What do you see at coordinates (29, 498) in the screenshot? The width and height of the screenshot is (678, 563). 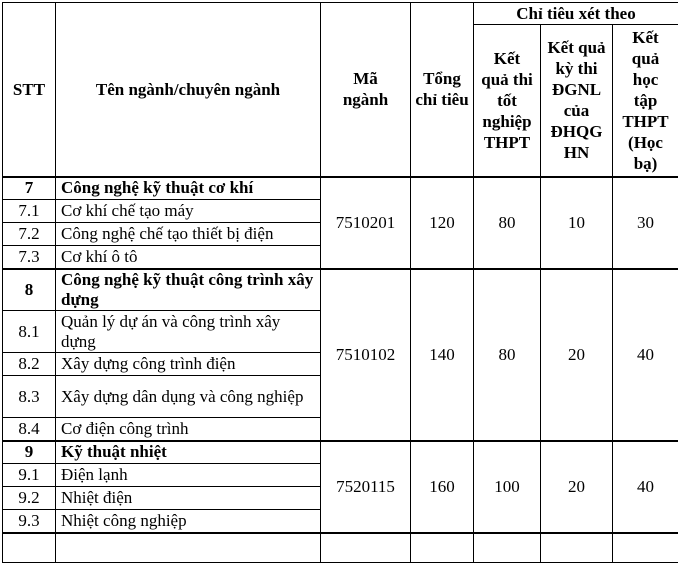 I see `stt-cell: 9.2` at bounding box center [29, 498].